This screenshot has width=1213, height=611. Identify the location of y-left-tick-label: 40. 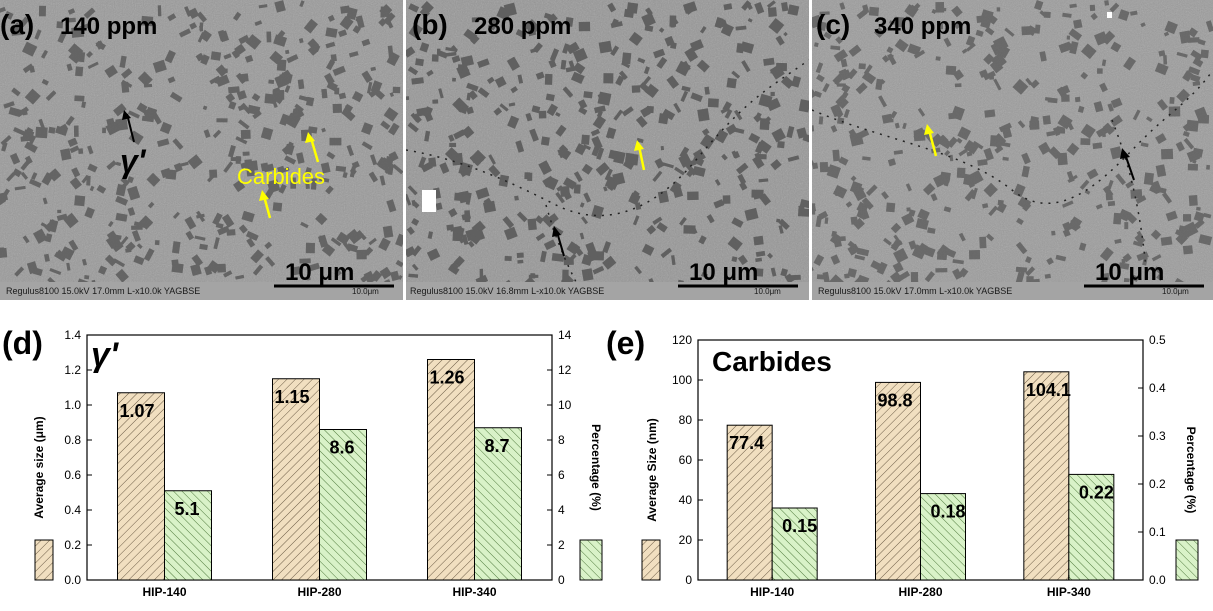
(686, 500).